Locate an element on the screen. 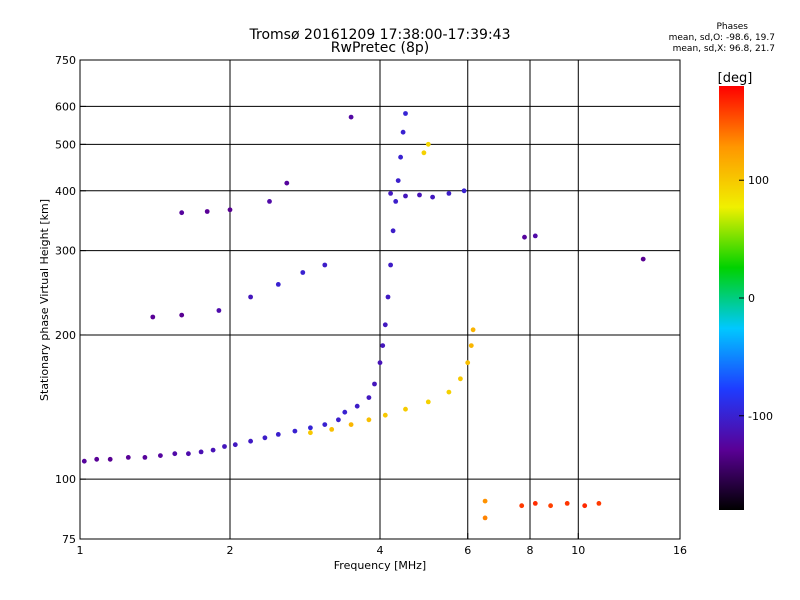  colorbar-tick-label: -100 is located at coordinates (760, 416).